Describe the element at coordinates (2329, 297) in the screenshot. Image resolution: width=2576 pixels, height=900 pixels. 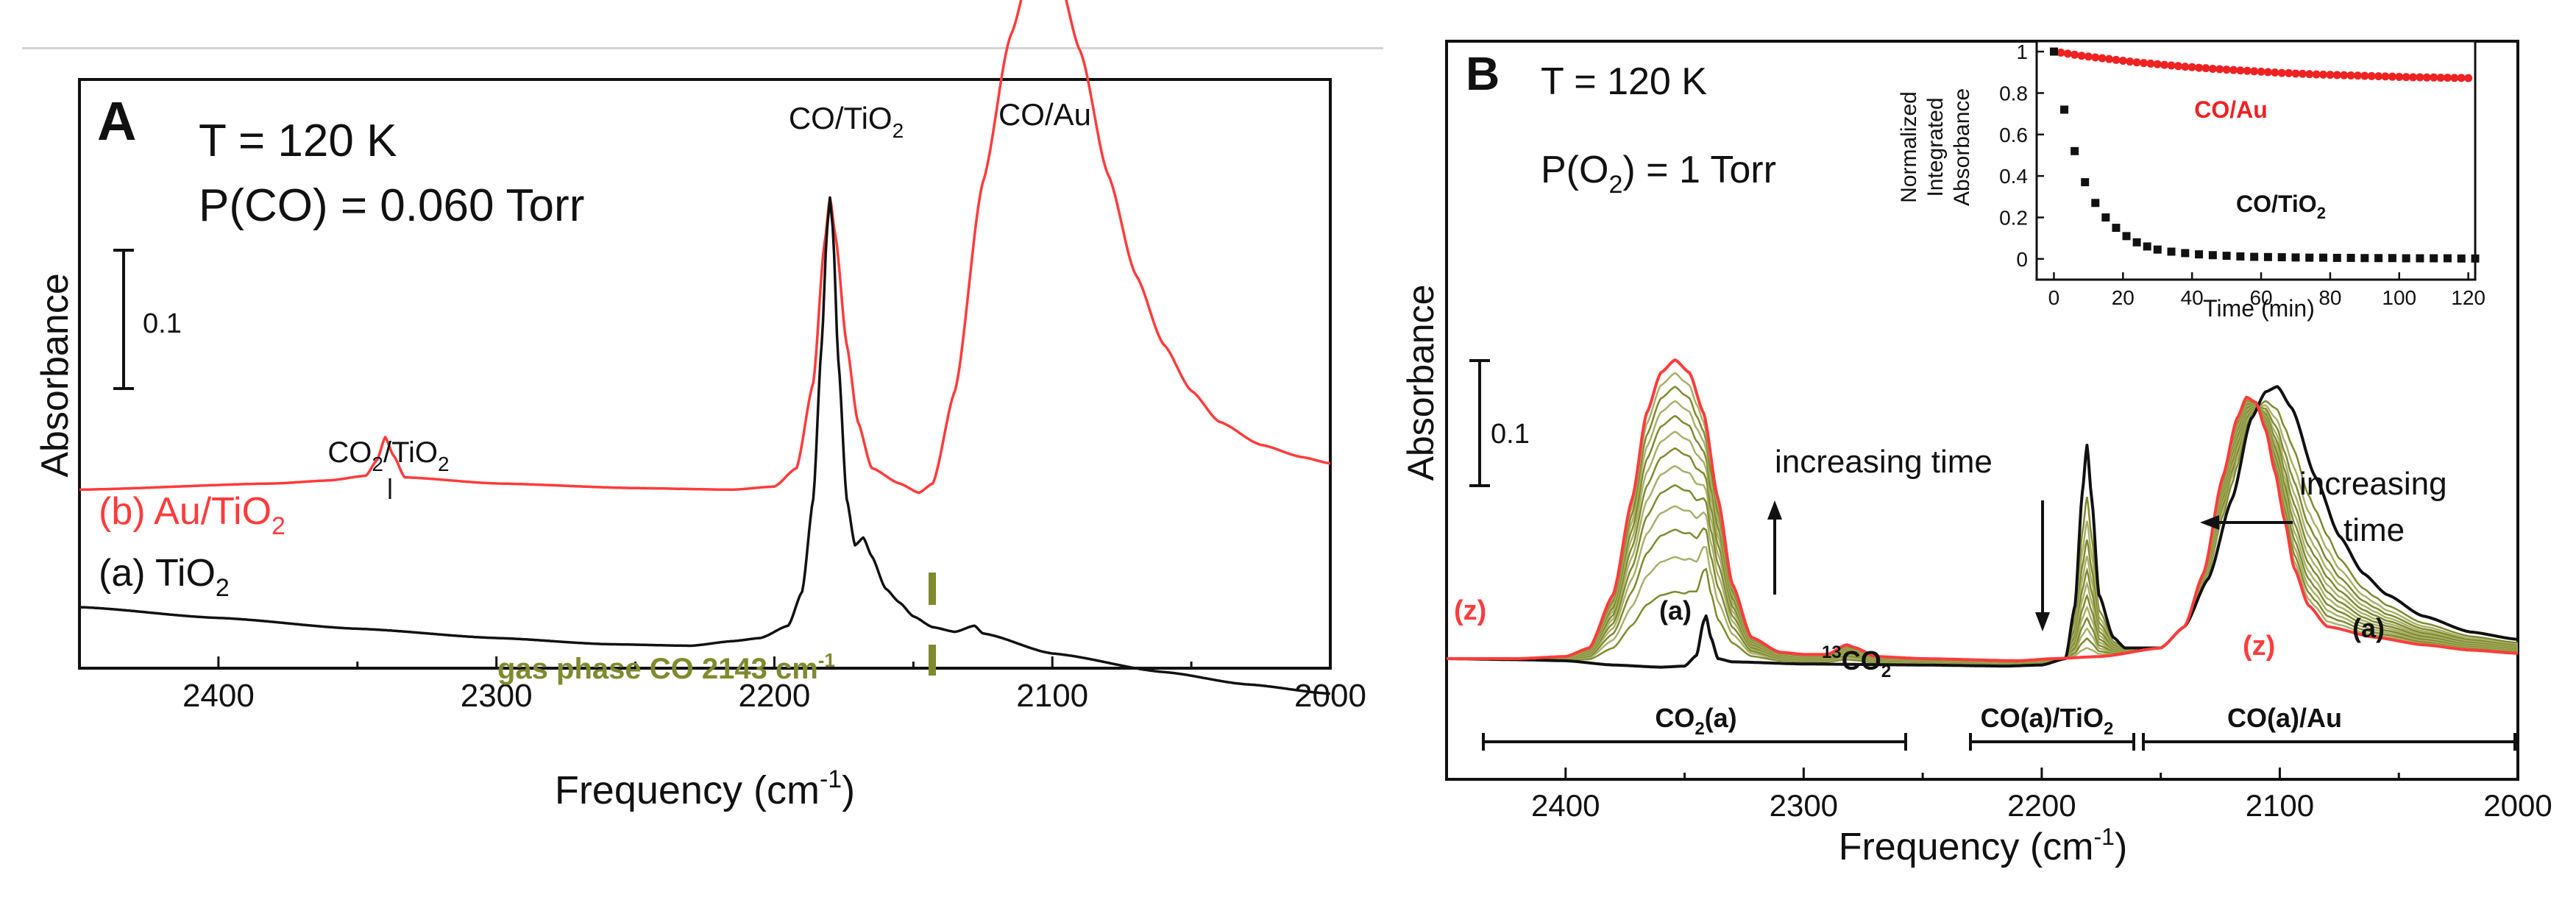
I see `inset-x-tick-label: 80` at that location.